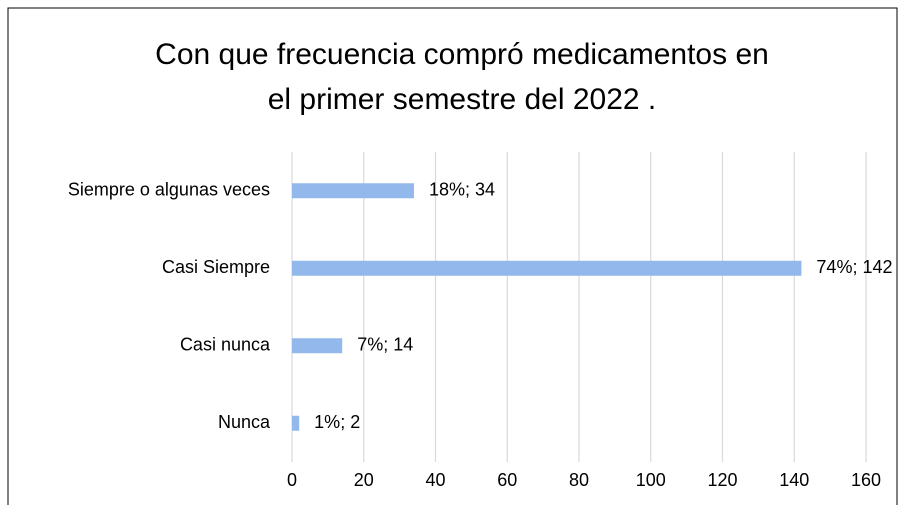  Describe the element at coordinates (337, 422) in the screenshot. I see `data-label: 1%; 2` at that location.